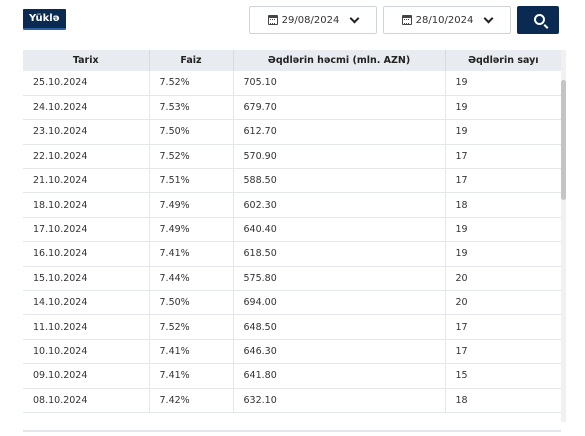 The width and height of the screenshot is (585, 436). I want to click on table-row: 22.10.2024 7.52% 570.90 17, so click(292, 156).